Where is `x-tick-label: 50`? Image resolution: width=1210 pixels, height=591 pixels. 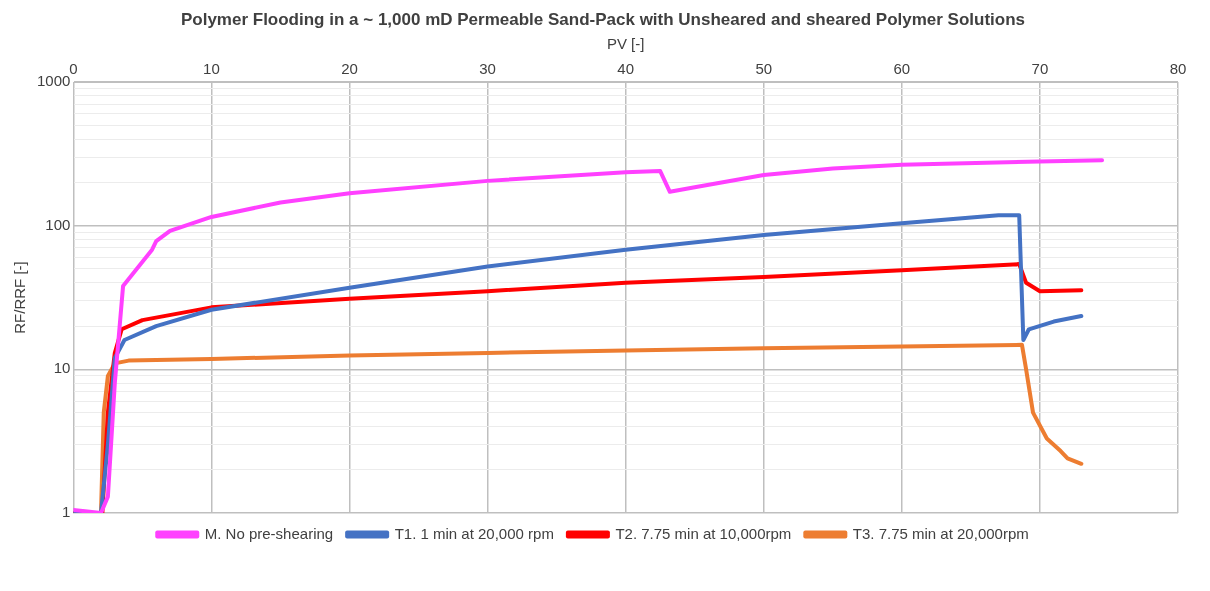 x-tick-label: 50 is located at coordinates (764, 69).